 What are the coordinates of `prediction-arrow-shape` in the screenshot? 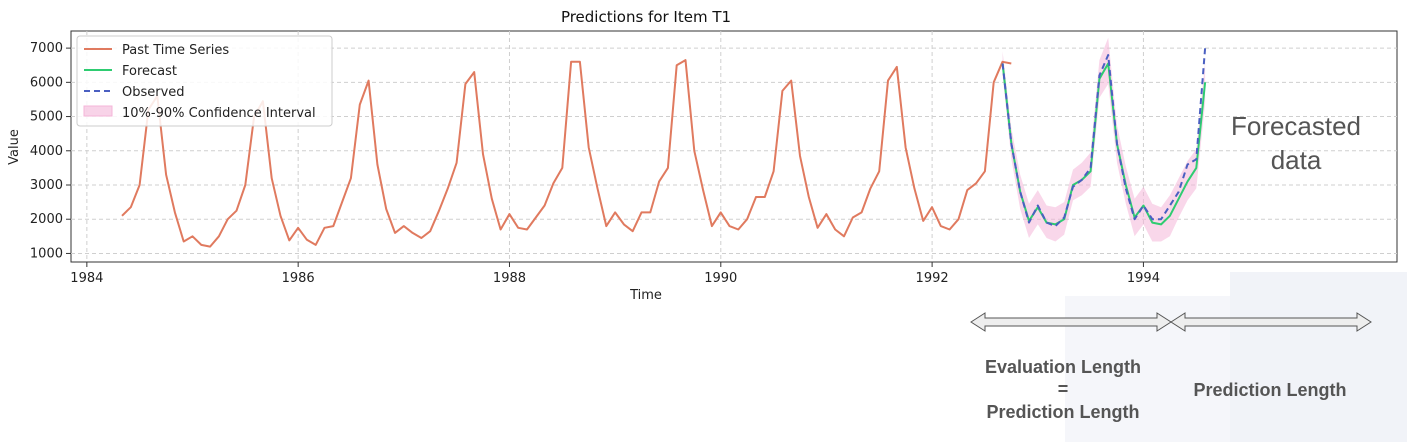 It's located at (1271, 322).